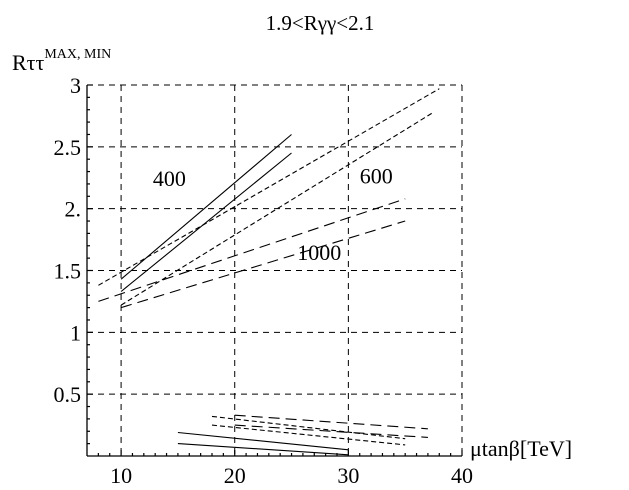 Image resolution: width=629 pixels, height=490 pixels. Describe the element at coordinates (75, 332) in the screenshot. I see `y-tick-label-1: 1` at that location.